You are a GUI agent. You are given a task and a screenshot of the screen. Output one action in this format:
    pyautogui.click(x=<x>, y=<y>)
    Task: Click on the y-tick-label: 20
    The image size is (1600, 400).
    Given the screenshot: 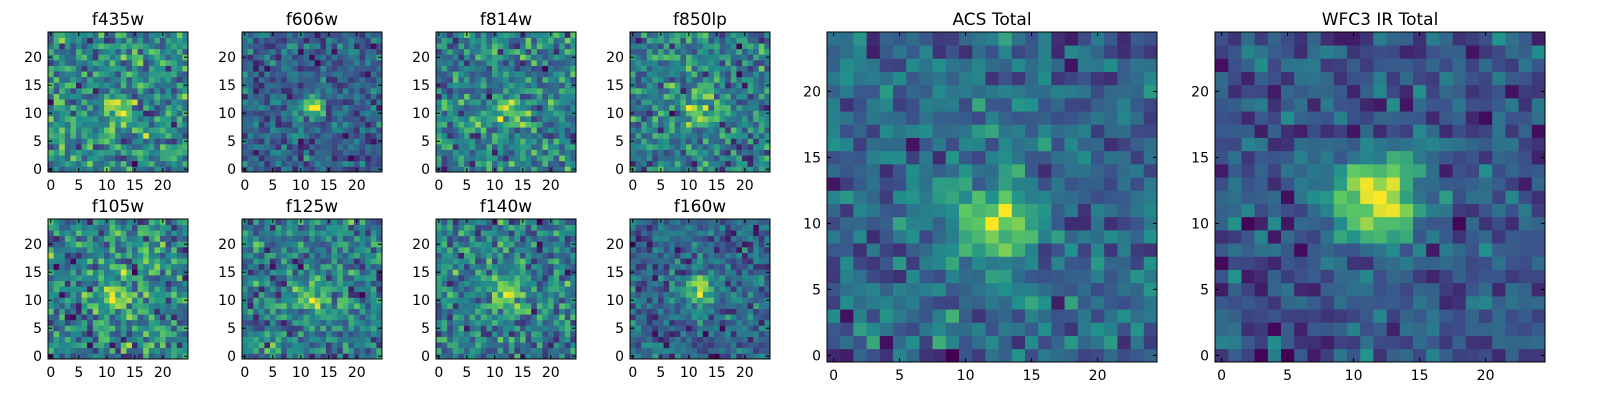 What is the action you would take?
    pyautogui.click(x=227, y=58)
    